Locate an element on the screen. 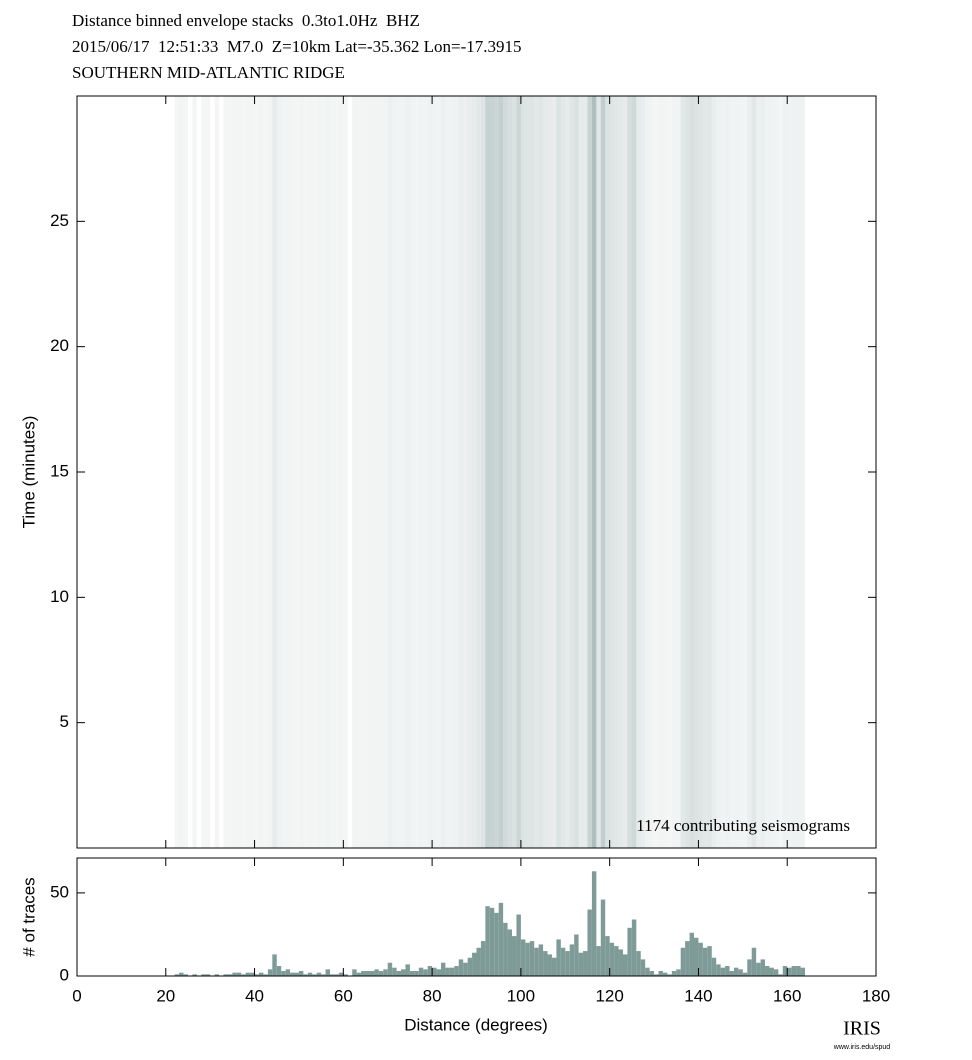  y-axis-title: # of traces is located at coordinates (28, 916).